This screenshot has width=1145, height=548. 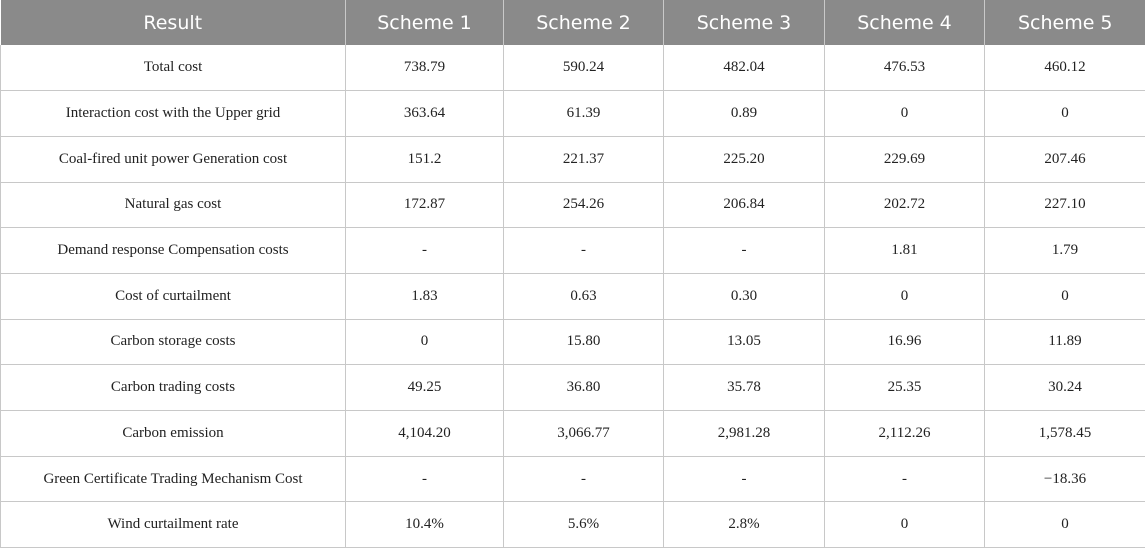 I want to click on table-cell: 254.26, so click(x=583, y=205).